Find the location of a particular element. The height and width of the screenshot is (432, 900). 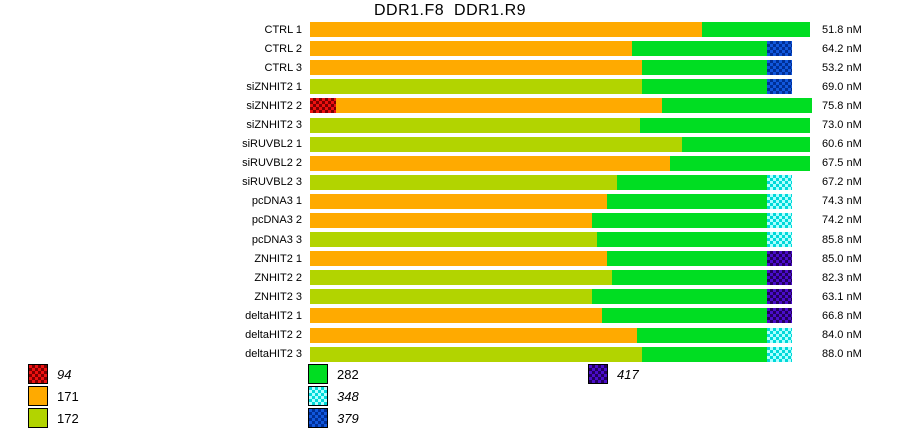

sample-label: siRUVBL2 2 is located at coordinates (272, 163).